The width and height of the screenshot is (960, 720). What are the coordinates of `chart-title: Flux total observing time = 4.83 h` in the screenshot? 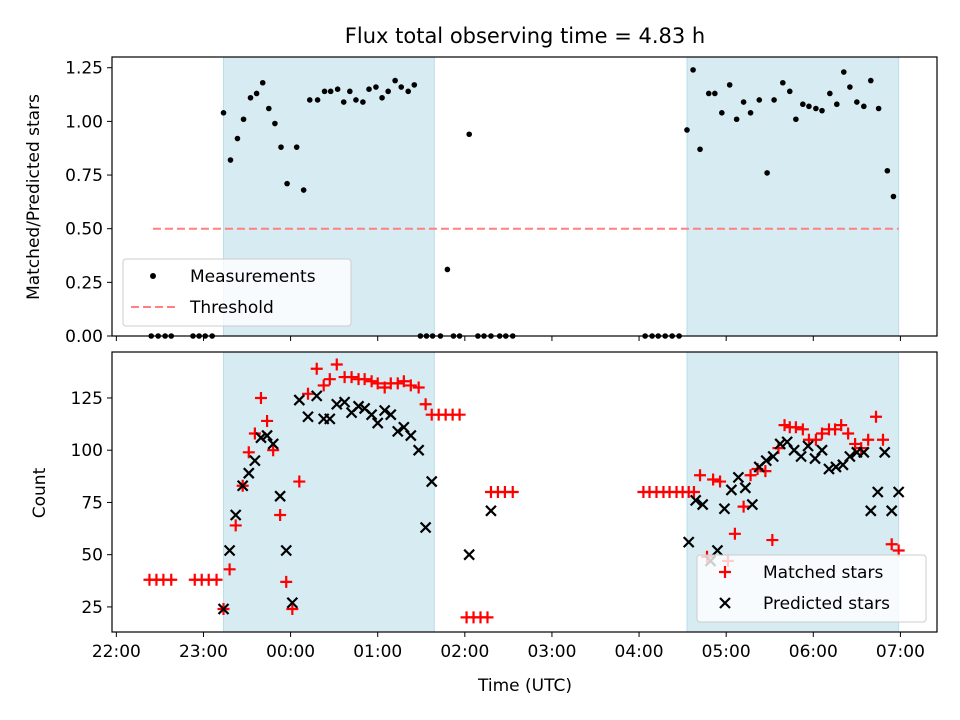 It's located at (525, 36).